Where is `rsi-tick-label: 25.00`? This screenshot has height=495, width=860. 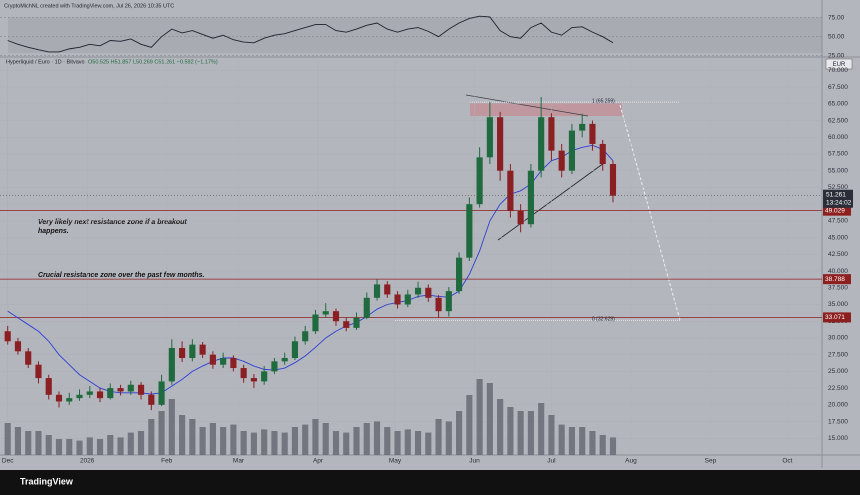 rsi-tick-label: 25.00 is located at coordinates (836, 55).